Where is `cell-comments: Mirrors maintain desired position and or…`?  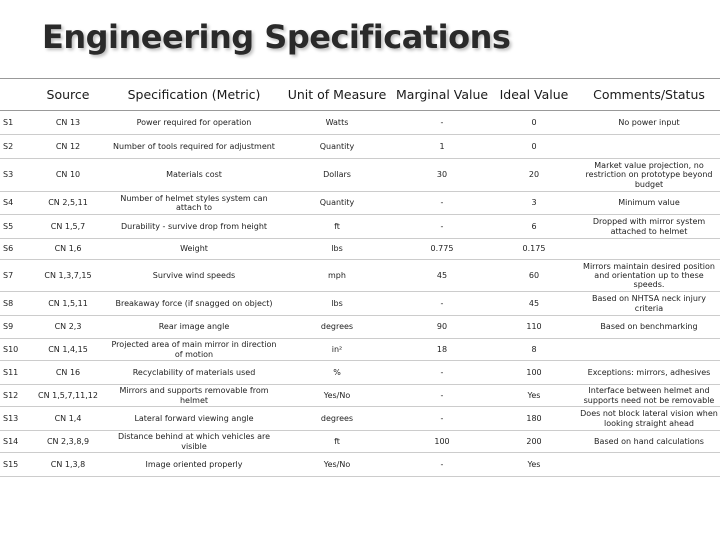
cell-comments: Mirrors maintain desired position and or… is located at coordinates (649, 275).